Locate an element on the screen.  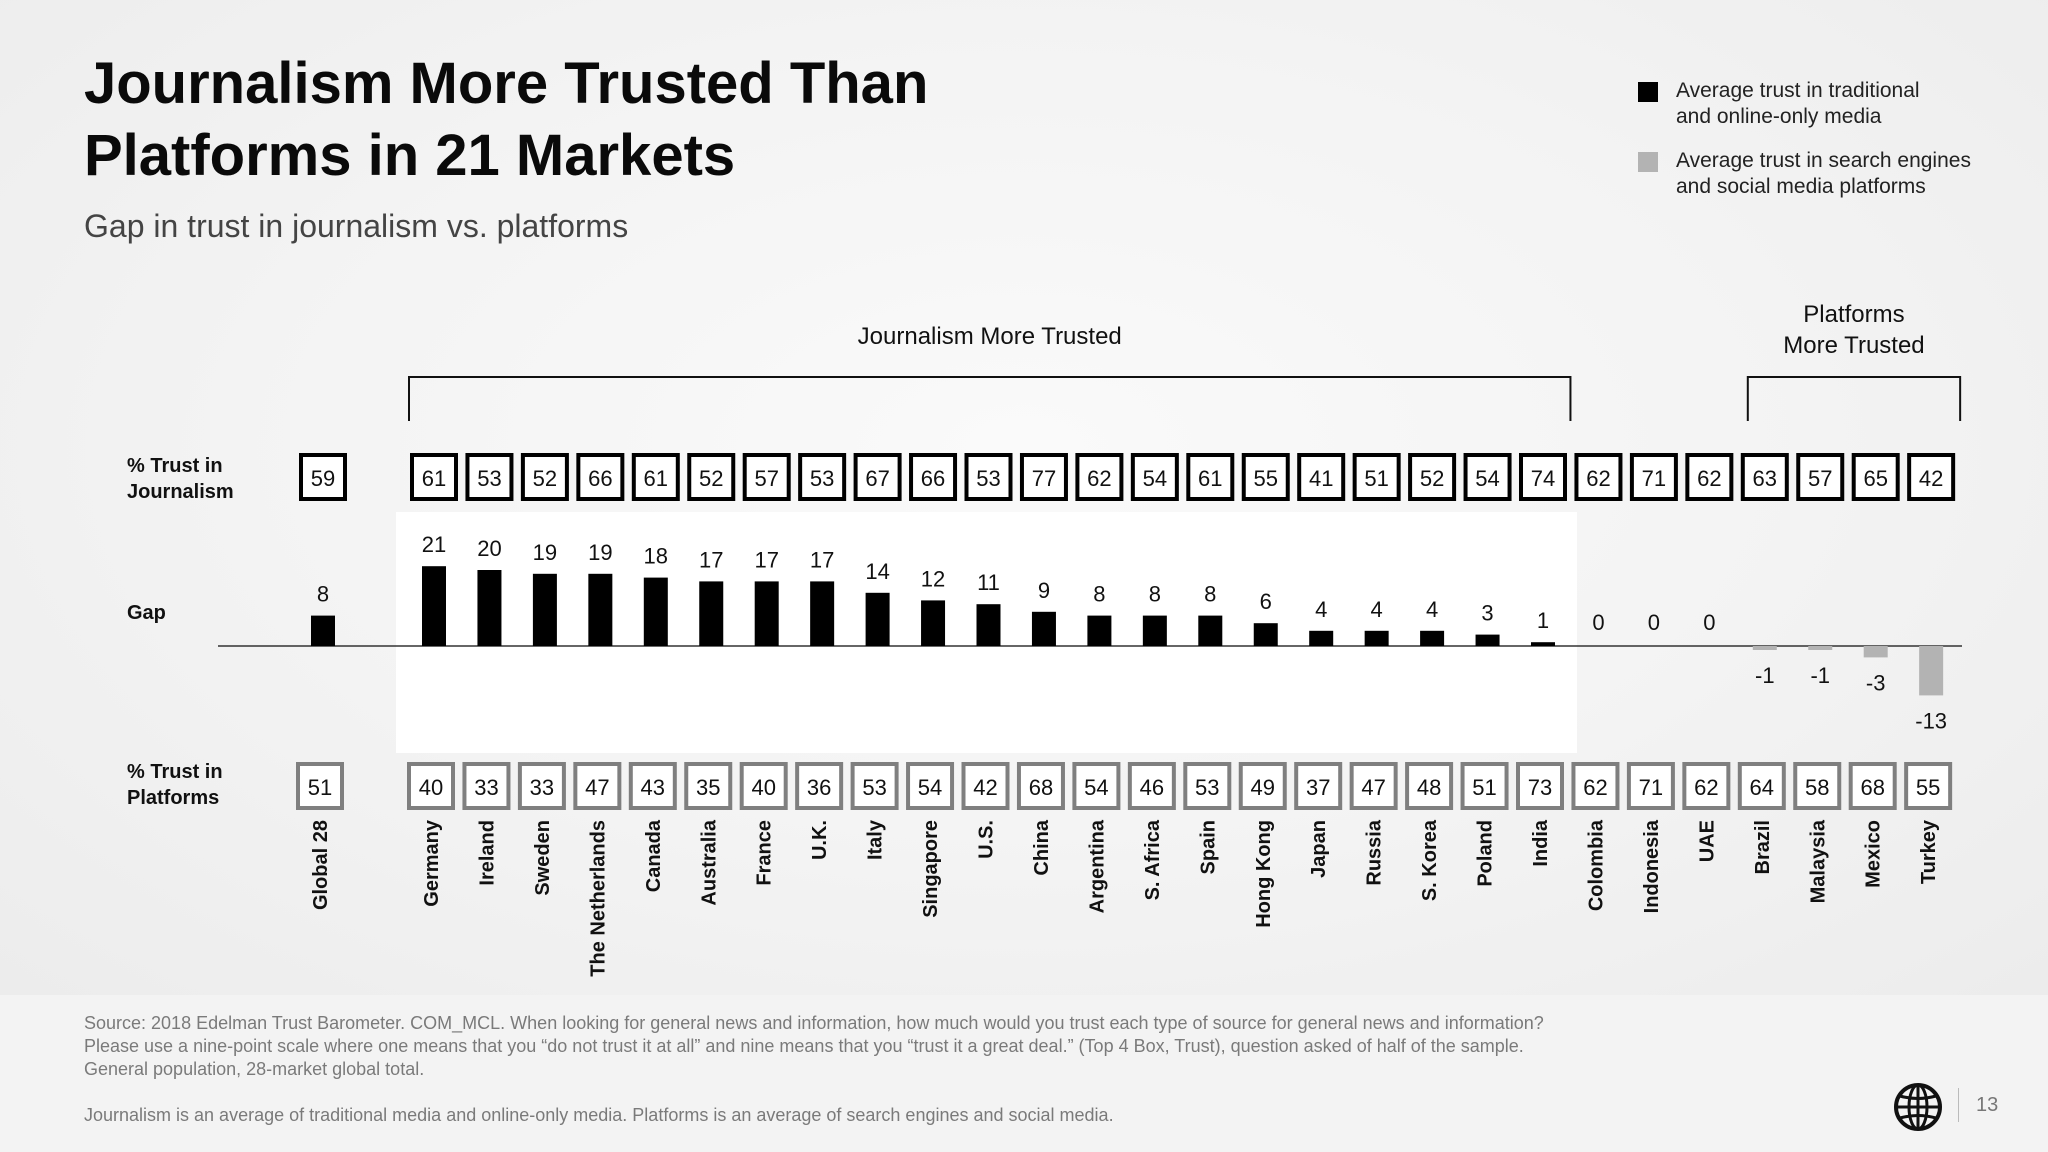
category-label: Brazil is located at coordinates (1763, 847).